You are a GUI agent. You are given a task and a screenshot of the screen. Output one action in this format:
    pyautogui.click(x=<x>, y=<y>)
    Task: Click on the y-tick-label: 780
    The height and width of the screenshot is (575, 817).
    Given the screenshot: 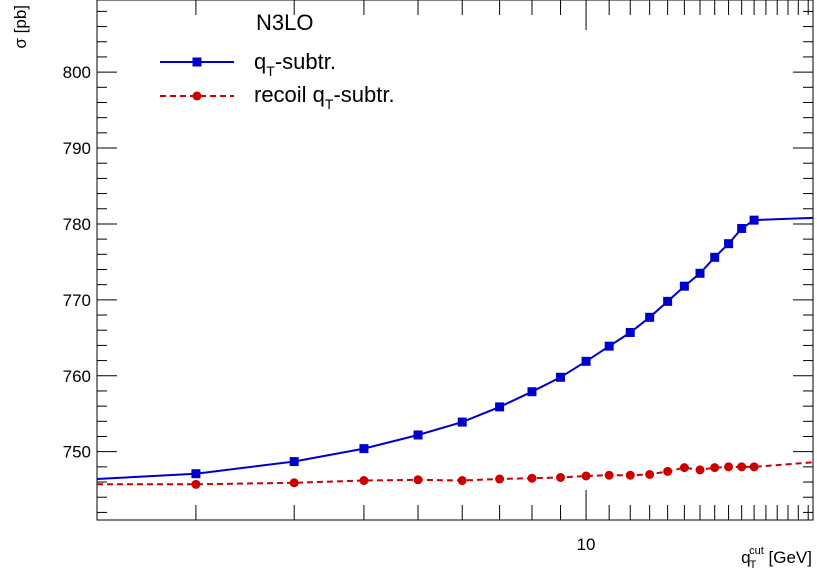 What is the action you would take?
    pyautogui.click(x=77, y=224)
    